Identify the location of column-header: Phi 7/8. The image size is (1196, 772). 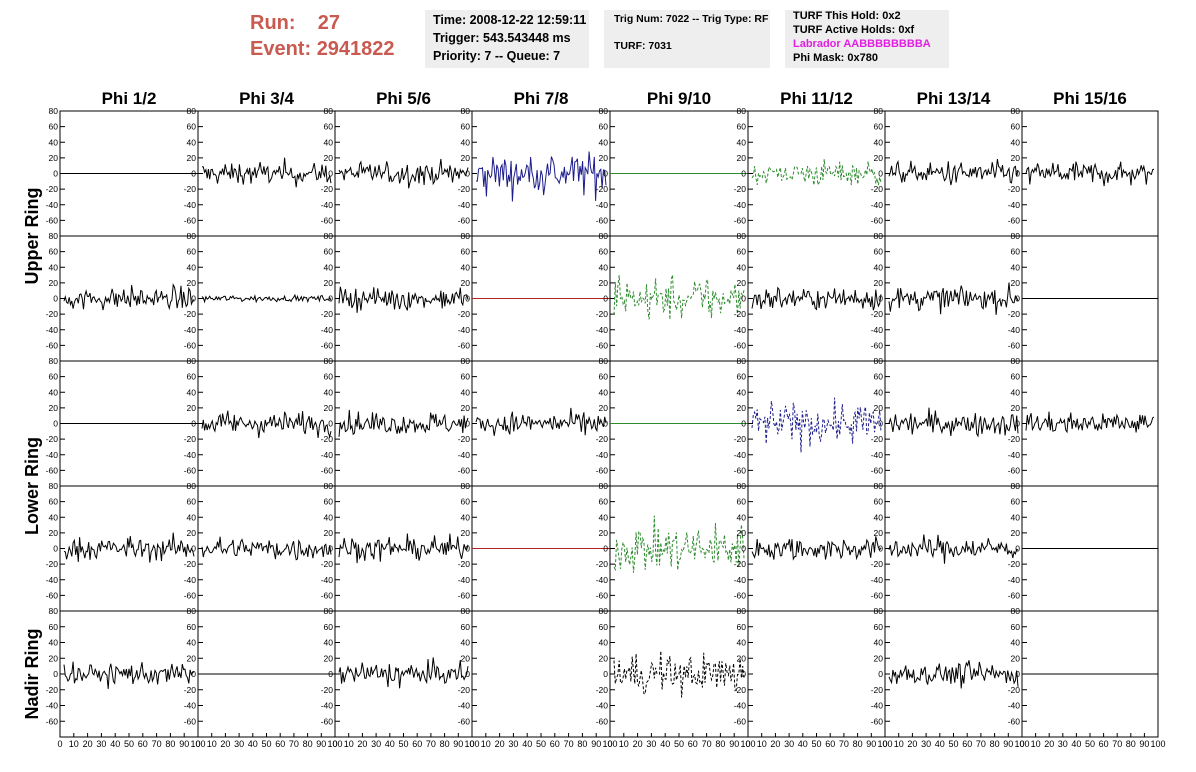
(541, 98).